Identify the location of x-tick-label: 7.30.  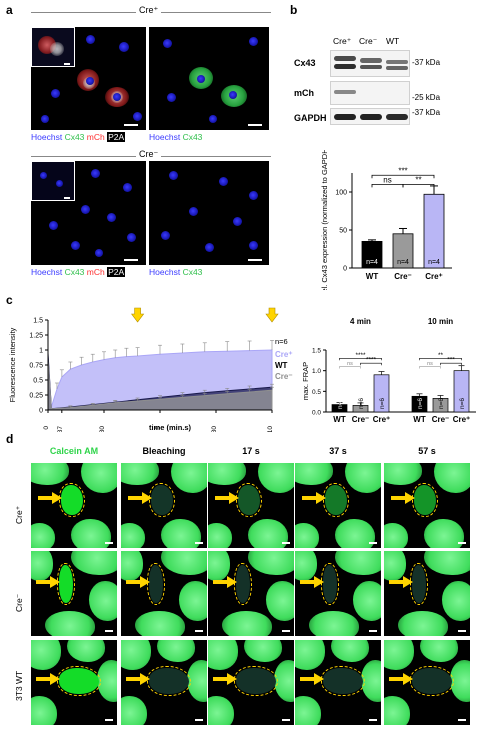
(214, 429).